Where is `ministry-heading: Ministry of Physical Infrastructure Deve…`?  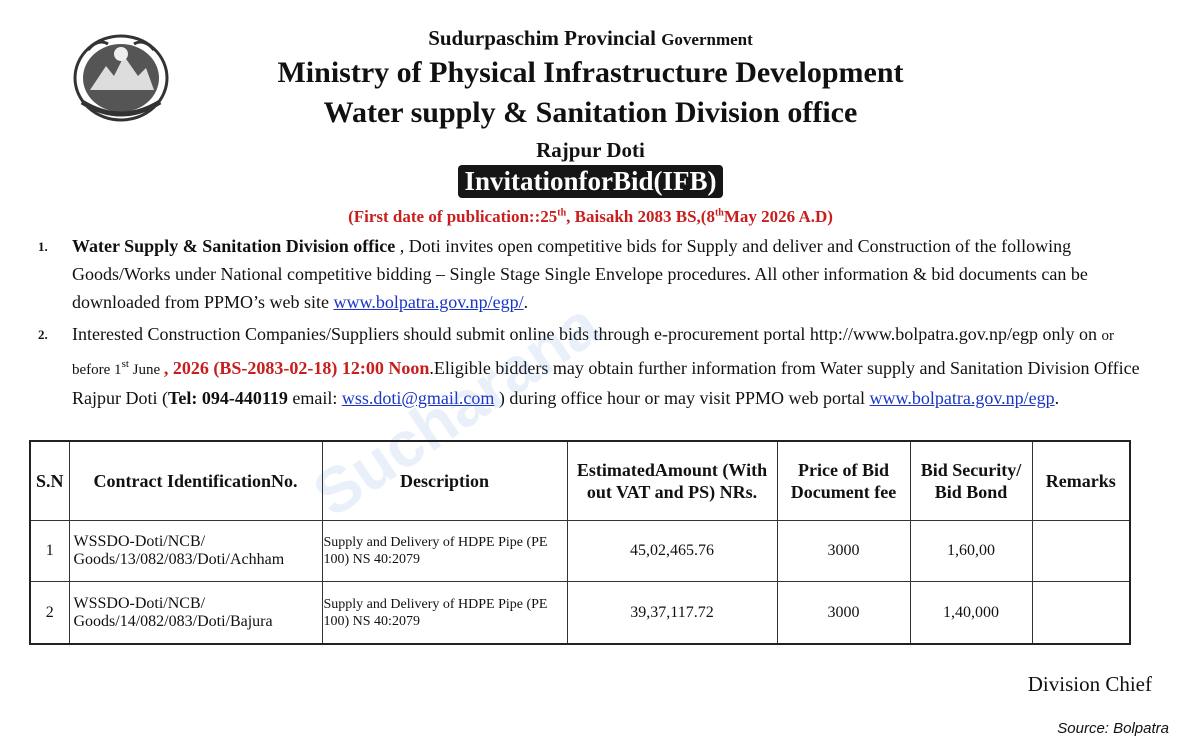 ministry-heading: Ministry of Physical Infrastructure Deve… is located at coordinates (590, 72).